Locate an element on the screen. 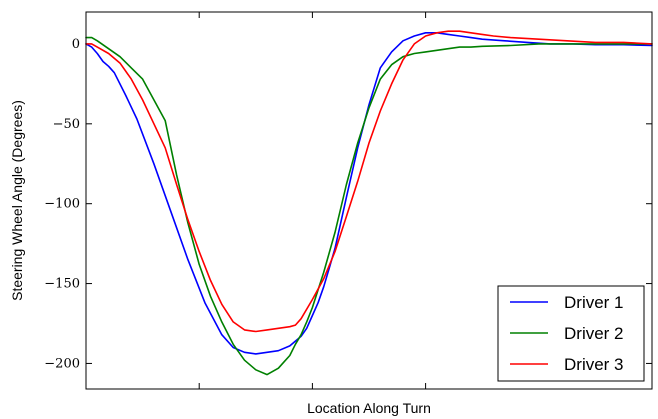 Image resolution: width=658 pixels, height=419 pixels. y-tick-label: −150 is located at coordinates (62, 284).